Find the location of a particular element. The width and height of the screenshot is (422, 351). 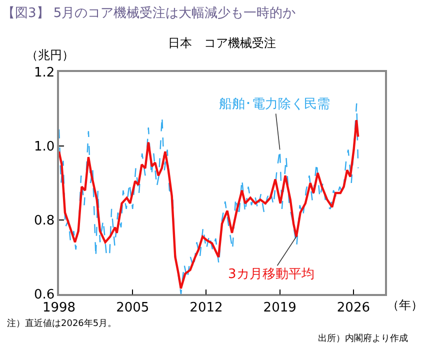

y-tick-label: 0.6 is located at coordinates (44, 295).